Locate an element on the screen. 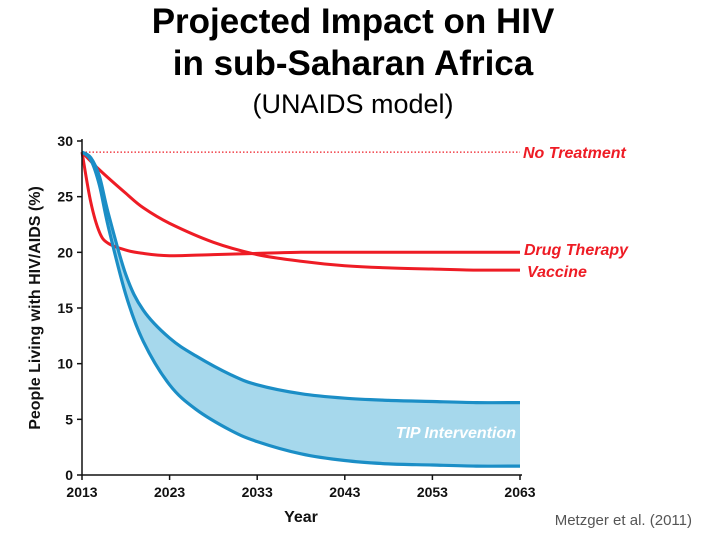 The image size is (706, 547). chart-title-line-2: in sub-Saharan Africa is located at coordinates (353, 63).